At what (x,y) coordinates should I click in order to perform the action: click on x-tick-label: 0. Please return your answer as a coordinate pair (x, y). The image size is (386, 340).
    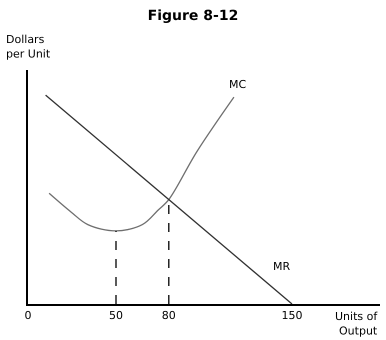
    Looking at the image, I should click on (28, 315).